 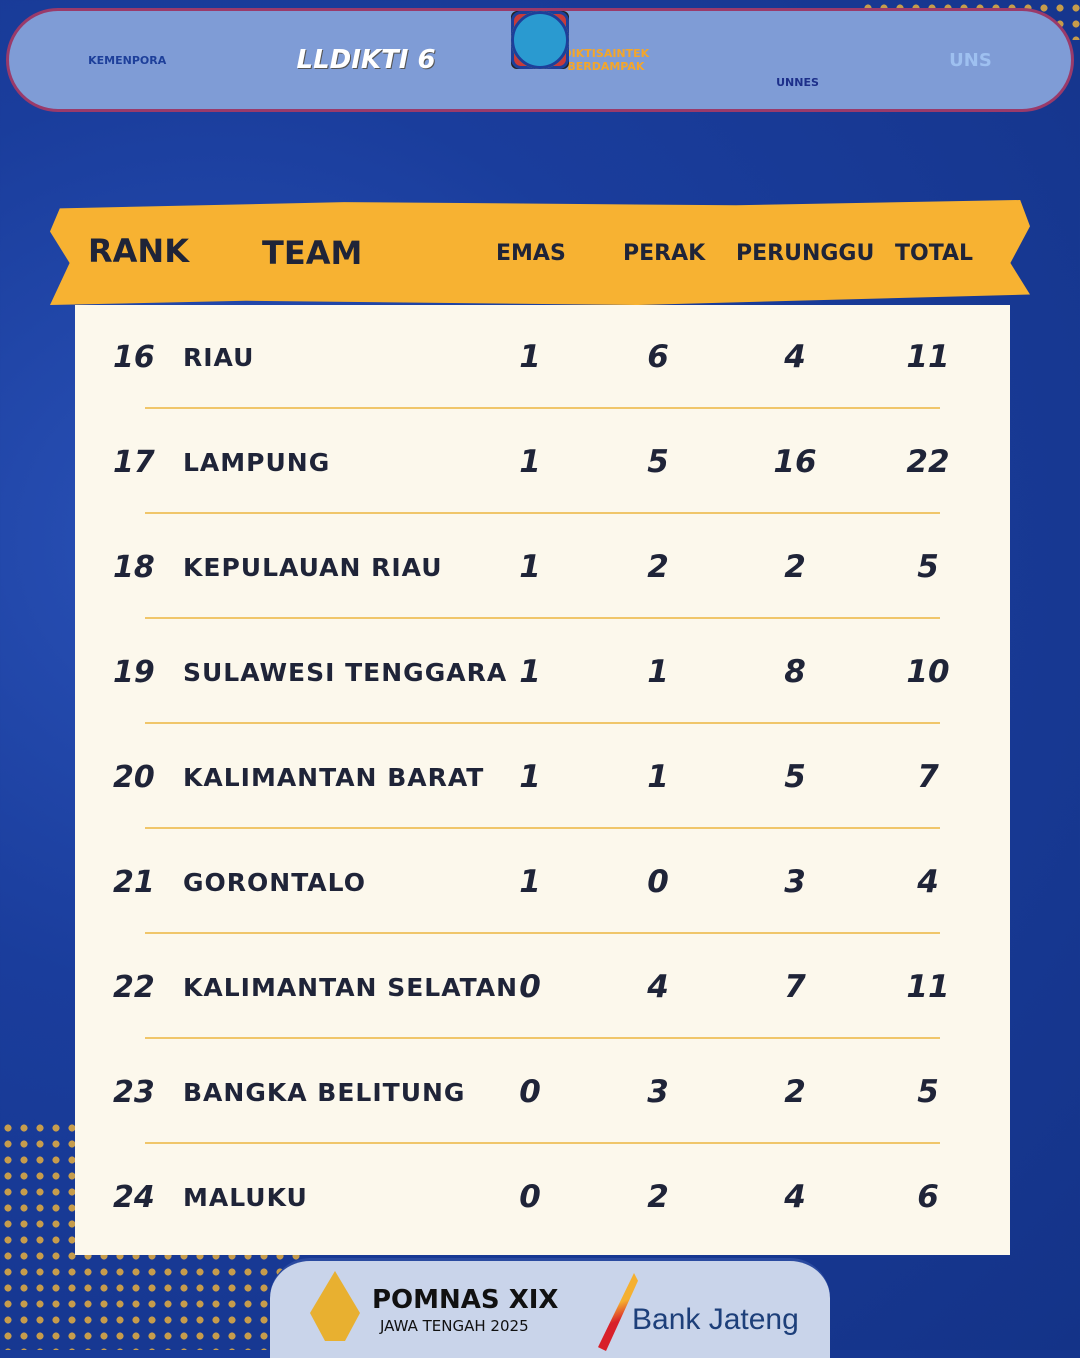 I want to click on pomnas-logo-icon, so click(x=335, y=1306).